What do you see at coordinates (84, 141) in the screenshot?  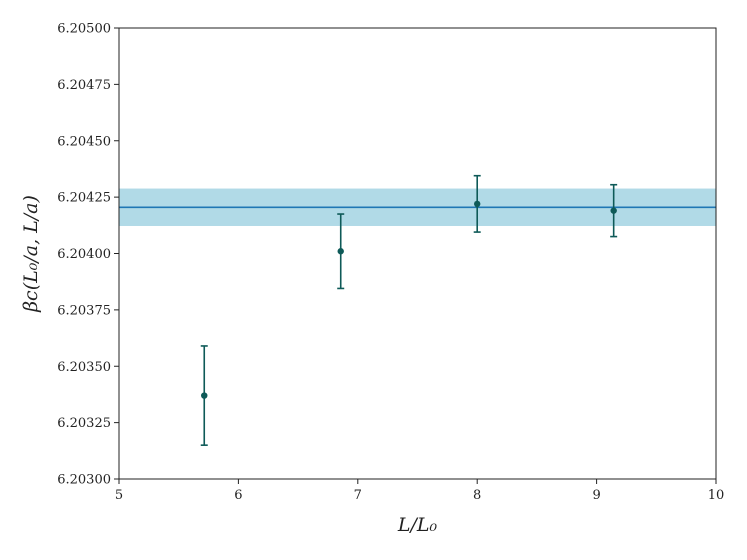 I see `y-tick-label: 6.20450` at bounding box center [84, 141].